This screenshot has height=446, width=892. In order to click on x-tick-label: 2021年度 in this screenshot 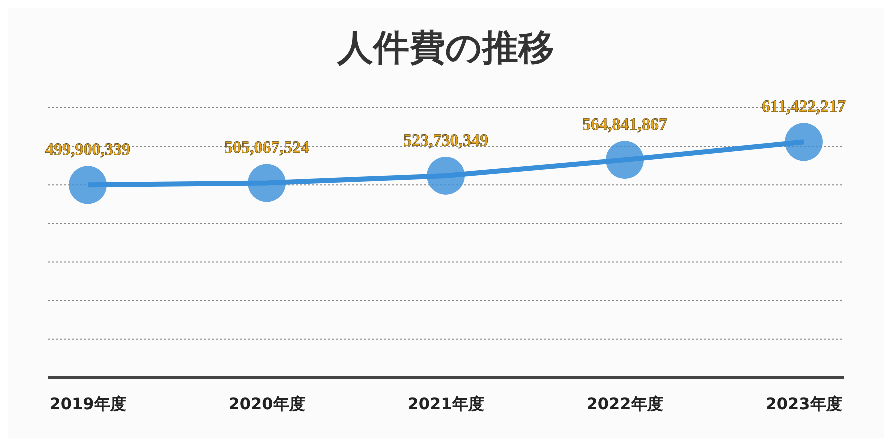, I will do `click(446, 404)`.